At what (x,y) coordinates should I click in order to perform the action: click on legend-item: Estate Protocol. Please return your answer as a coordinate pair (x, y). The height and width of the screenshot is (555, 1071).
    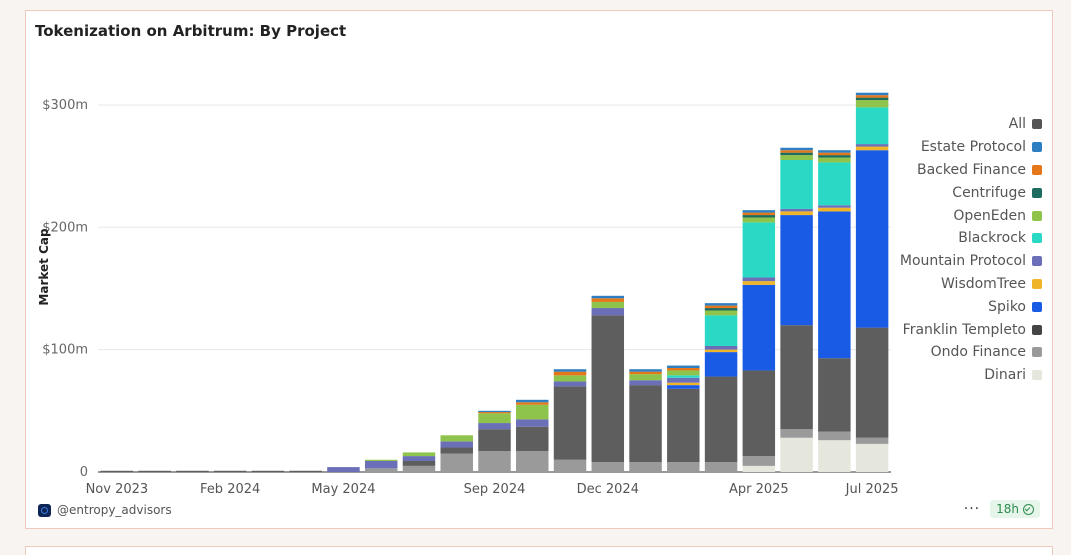
    Looking at the image, I should click on (932, 147).